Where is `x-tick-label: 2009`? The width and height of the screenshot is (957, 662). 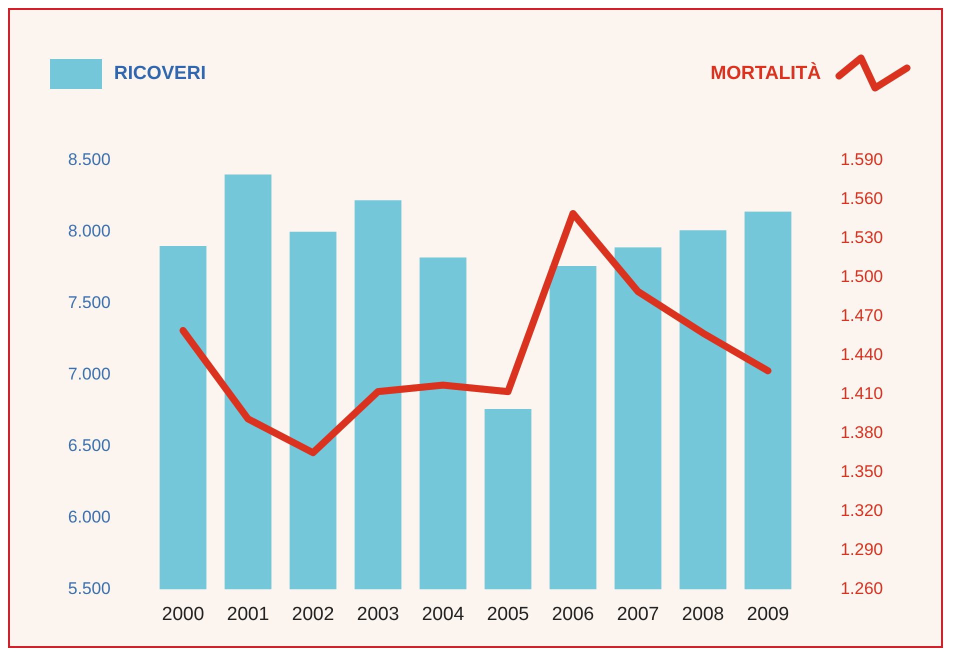 x-tick-label: 2009 is located at coordinates (768, 614).